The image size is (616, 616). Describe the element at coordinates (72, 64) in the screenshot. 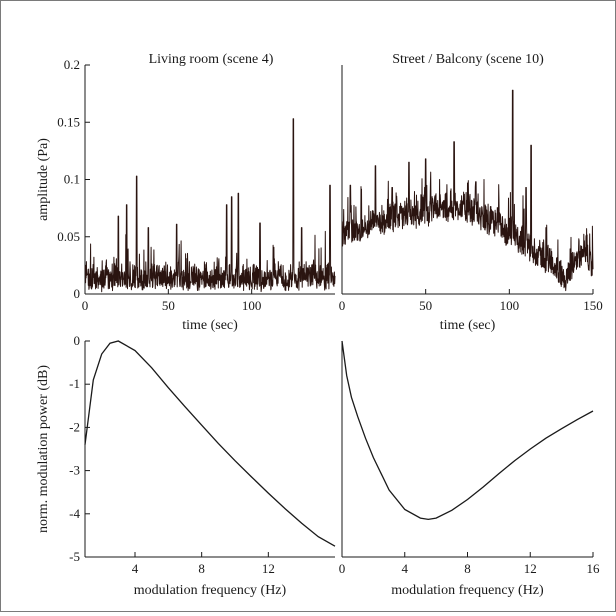

I see `y-tick-label: 0.2` at that location.